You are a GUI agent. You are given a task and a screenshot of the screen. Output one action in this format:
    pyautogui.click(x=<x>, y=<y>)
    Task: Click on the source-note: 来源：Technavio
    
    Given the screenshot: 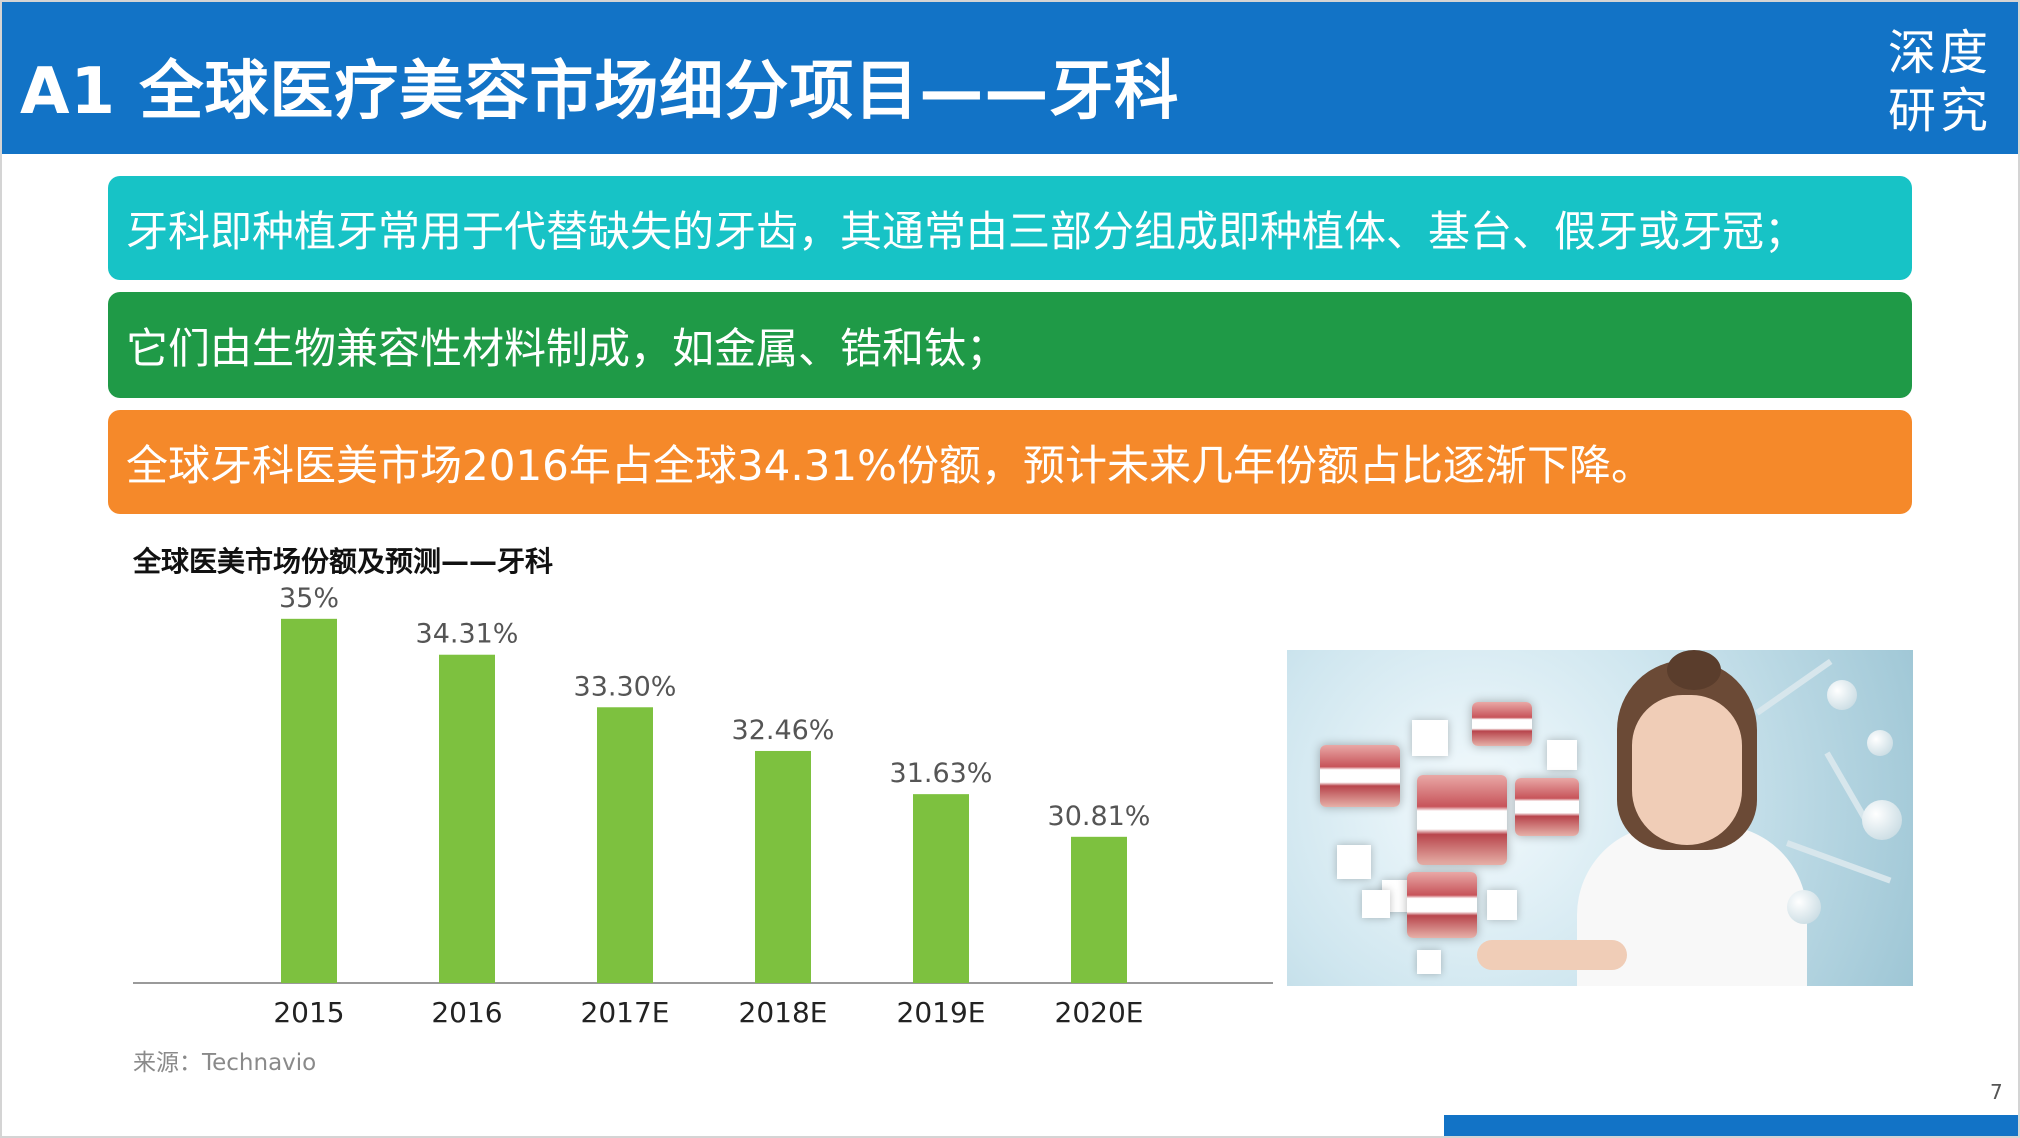 What is the action you would take?
    pyautogui.click(x=225, y=1063)
    